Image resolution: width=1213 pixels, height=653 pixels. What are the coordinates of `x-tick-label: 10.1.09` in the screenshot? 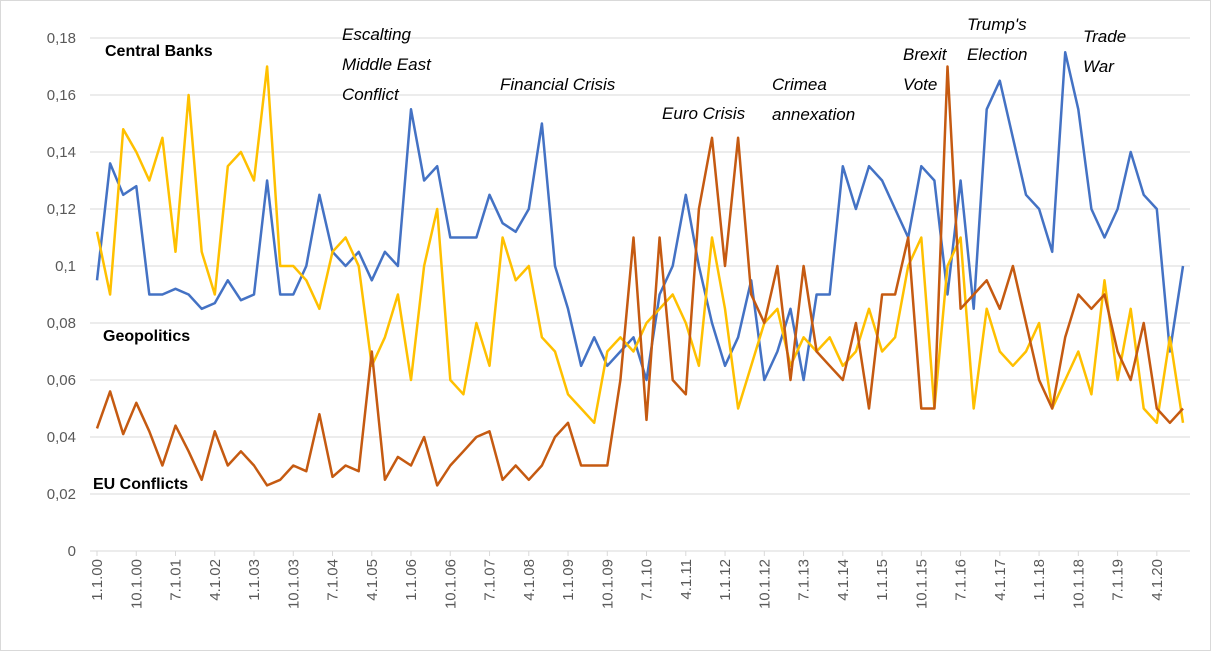 It's located at (607, 584).